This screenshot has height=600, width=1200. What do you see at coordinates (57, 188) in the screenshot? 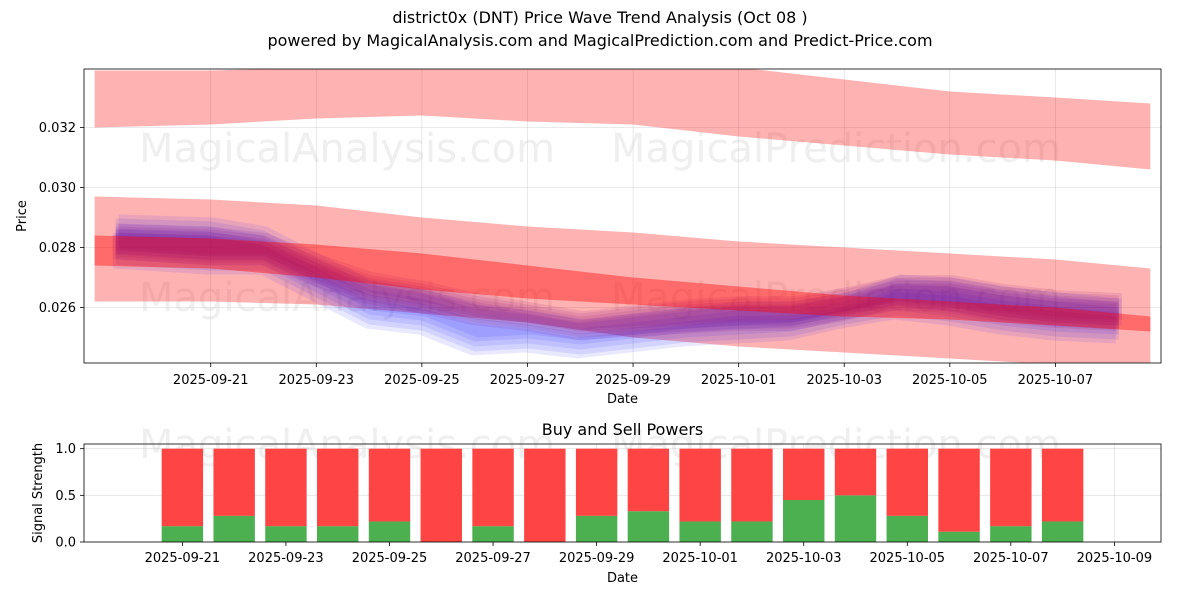
I see `y-tick-label: 0.030` at bounding box center [57, 188].